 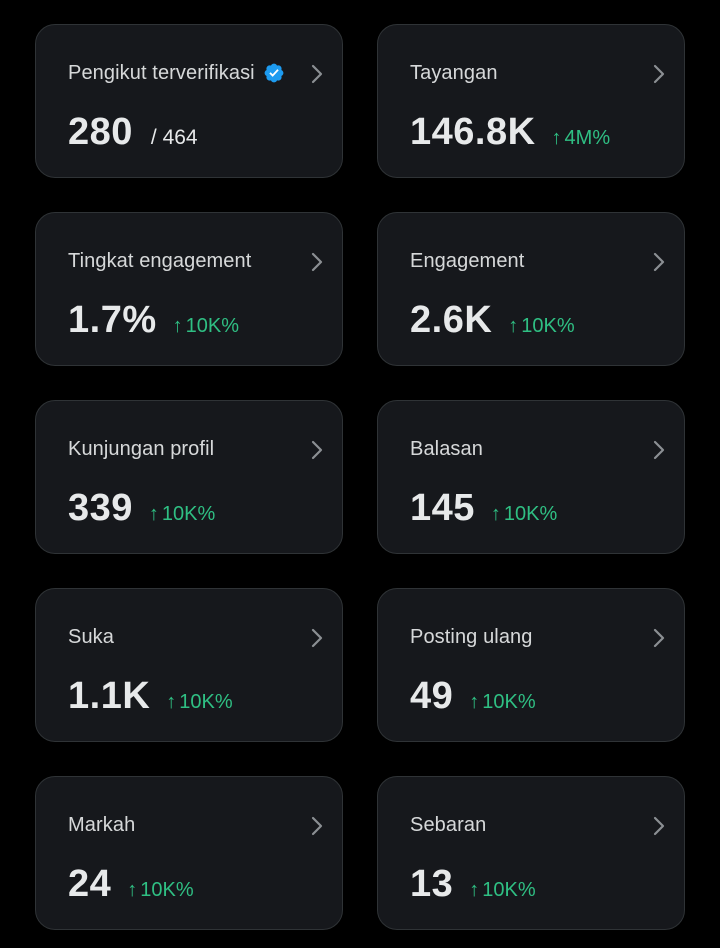 What do you see at coordinates (473, 132) in the screenshot?
I see `card-value: 146.8K` at bounding box center [473, 132].